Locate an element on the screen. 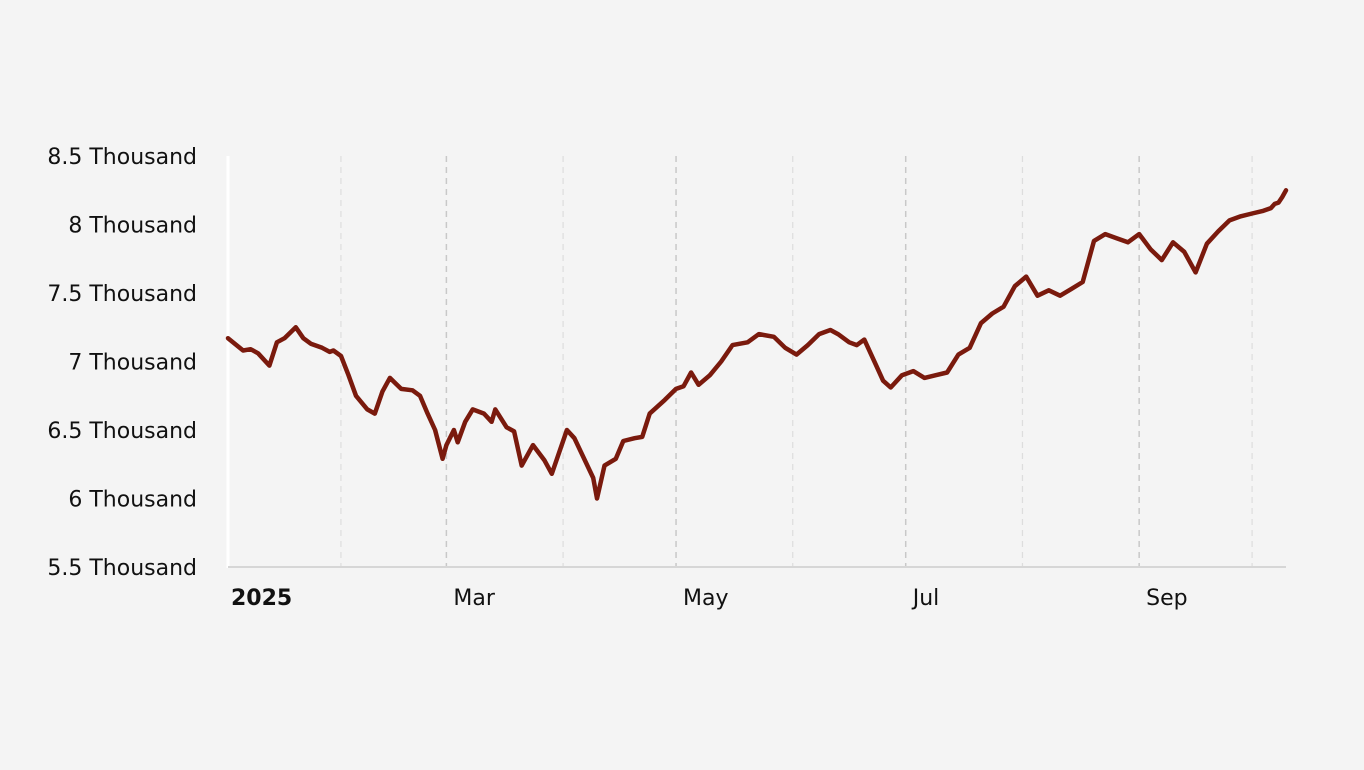 The image size is (1364, 770). x-tick-label: Mar is located at coordinates (474, 598).